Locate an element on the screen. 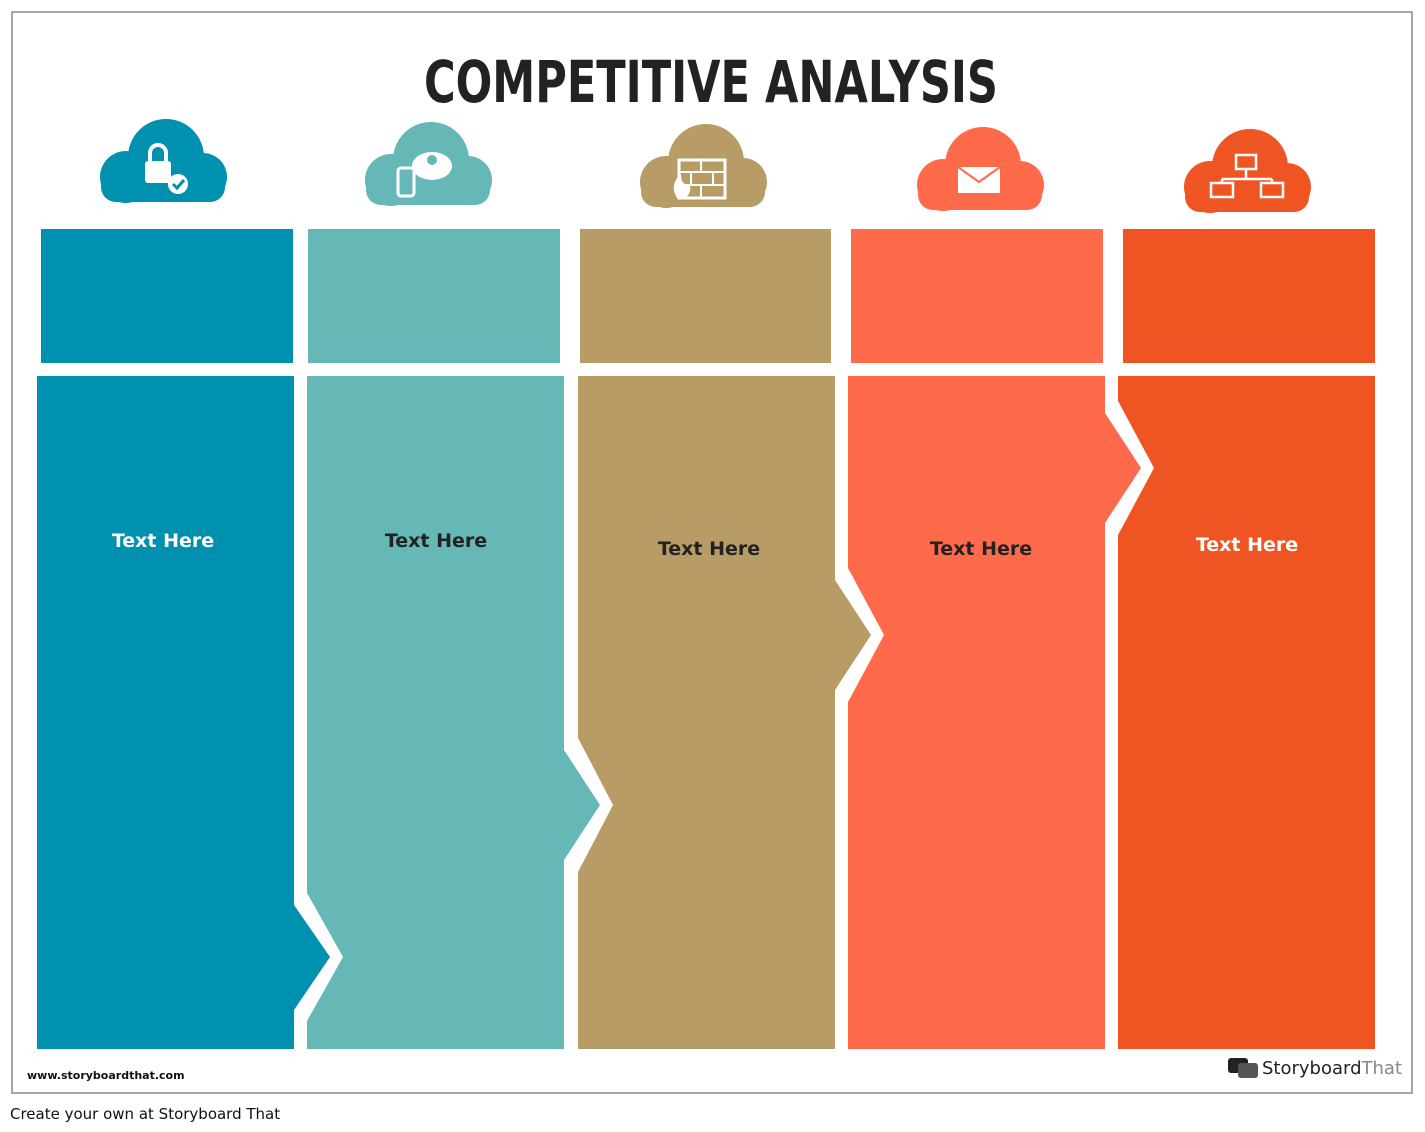  title: COMPETITIVE ANALYSIS is located at coordinates (711, 82).